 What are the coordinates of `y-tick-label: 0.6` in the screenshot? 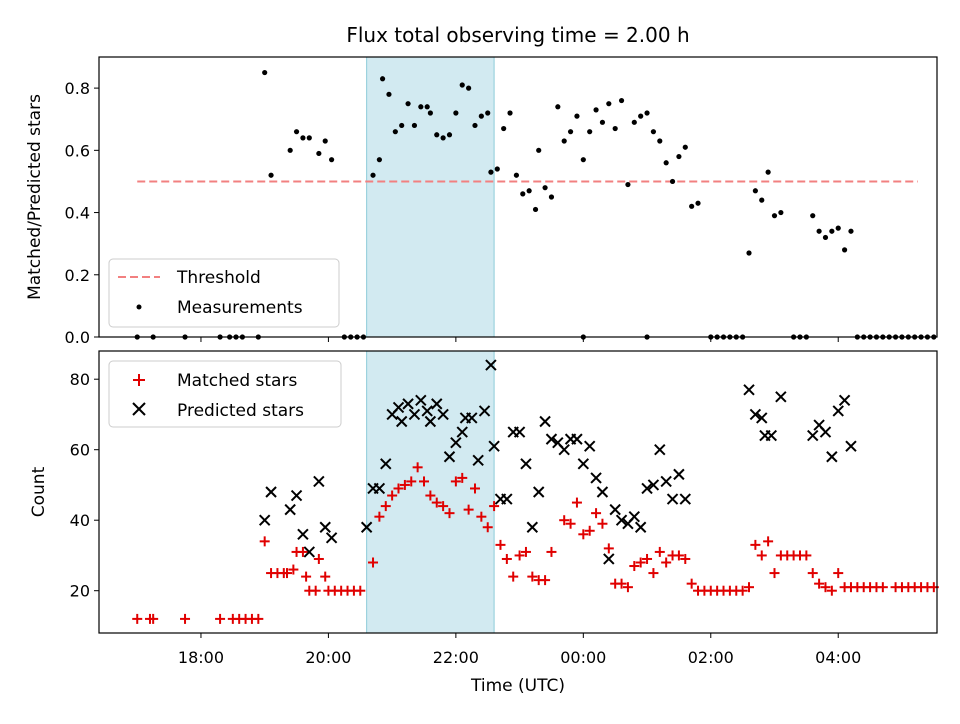 It's located at (77, 150).